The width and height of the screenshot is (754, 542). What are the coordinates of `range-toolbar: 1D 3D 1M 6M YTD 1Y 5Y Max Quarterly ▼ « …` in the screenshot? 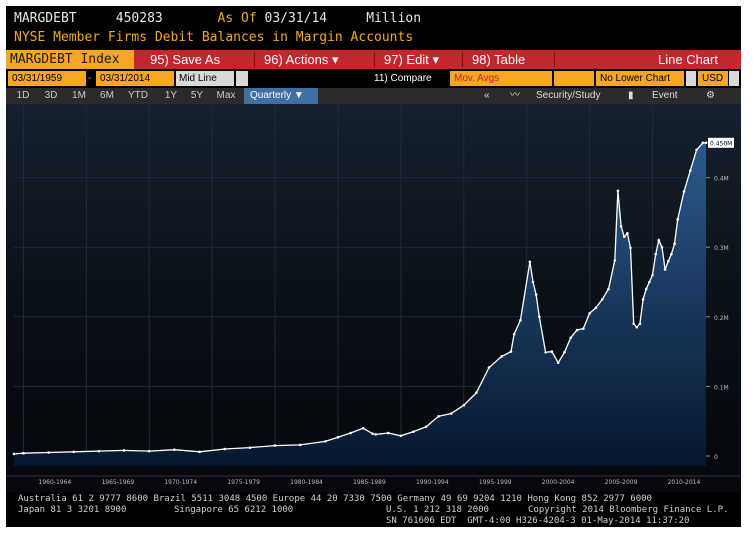 It's located at (373, 96).